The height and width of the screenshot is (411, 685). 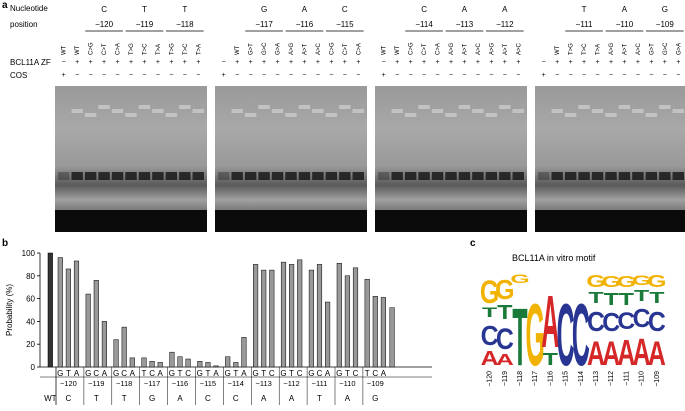 I want to click on group-position: −120, so click(x=104, y=24).